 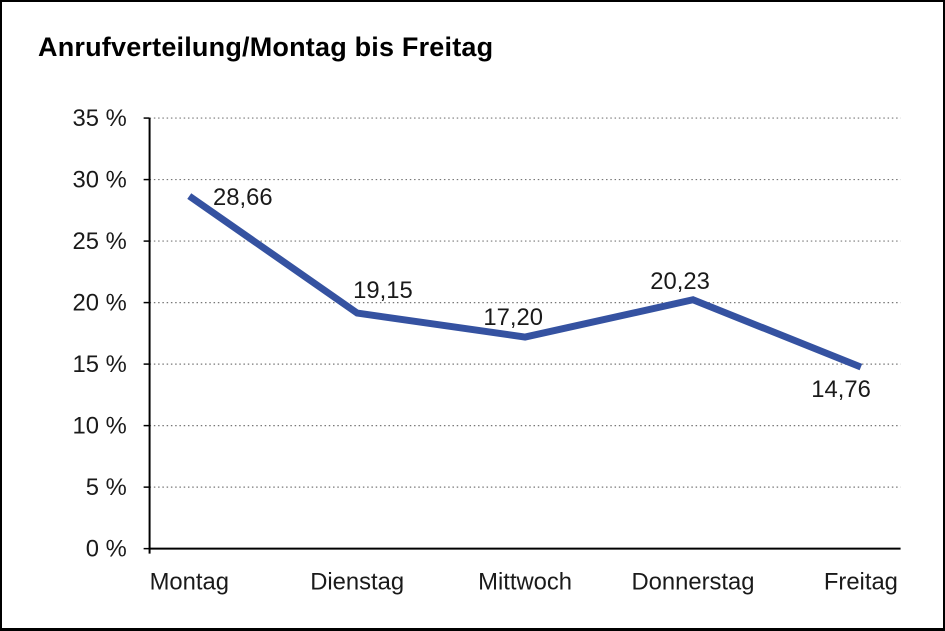 What do you see at coordinates (383, 290) in the screenshot?
I see `data-point-label: 19,15` at bounding box center [383, 290].